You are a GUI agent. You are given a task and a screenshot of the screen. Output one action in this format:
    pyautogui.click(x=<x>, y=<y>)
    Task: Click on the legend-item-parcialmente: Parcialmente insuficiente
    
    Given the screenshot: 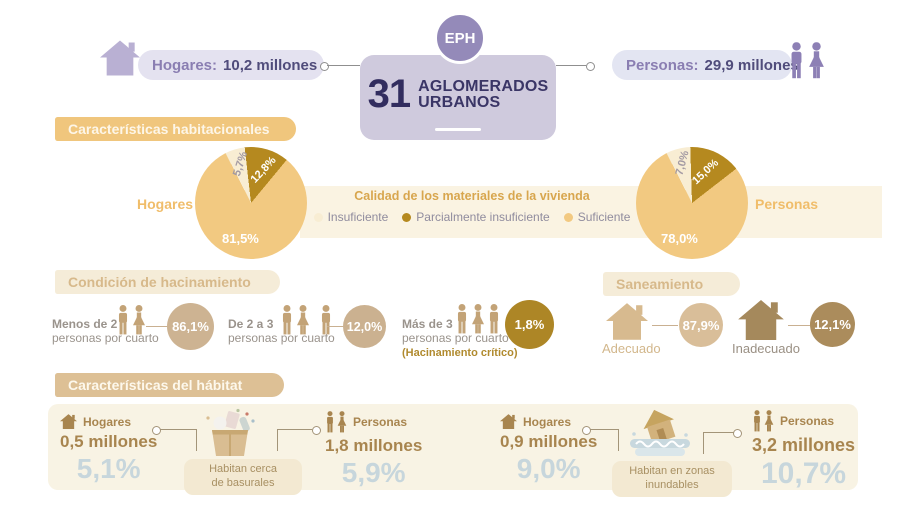 What is the action you would take?
    pyautogui.click(x=476, y=217)
    